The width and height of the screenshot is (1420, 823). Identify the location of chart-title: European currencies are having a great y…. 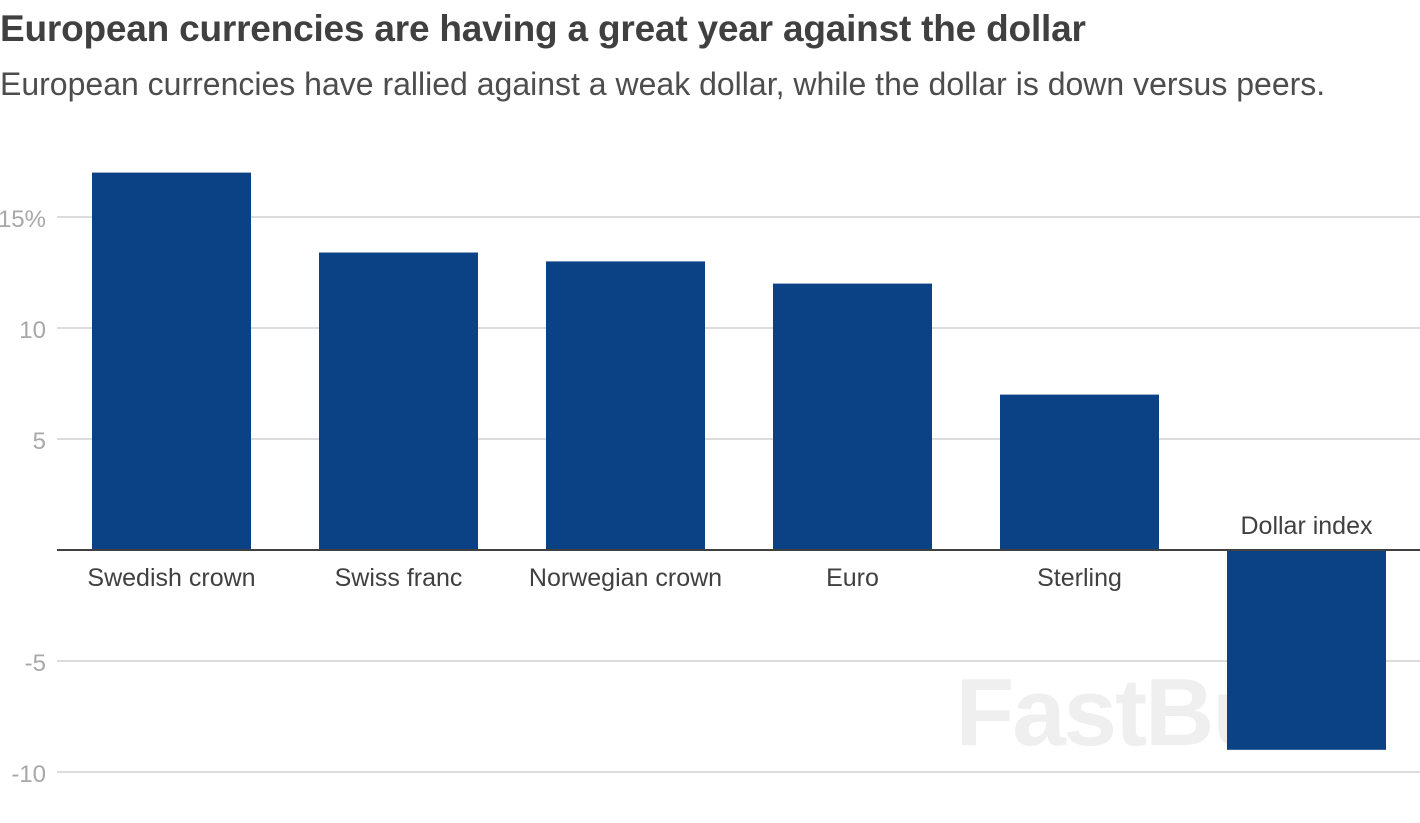
(543, 28).